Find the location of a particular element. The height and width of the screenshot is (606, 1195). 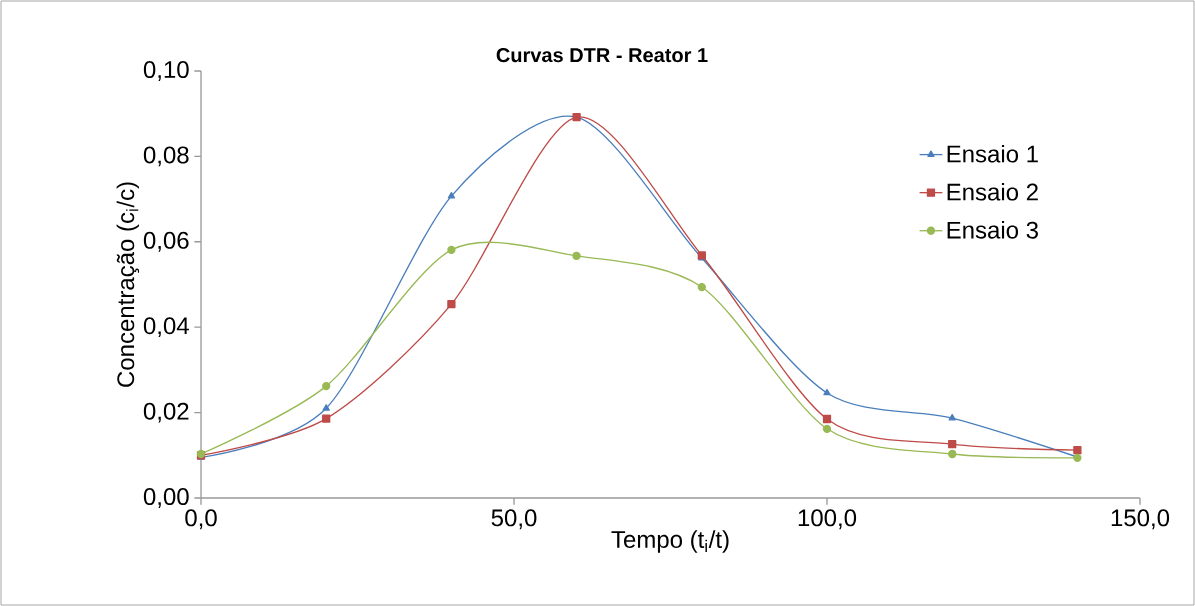

y-tick-label: 0,06 is located at coordinates (166, 241).